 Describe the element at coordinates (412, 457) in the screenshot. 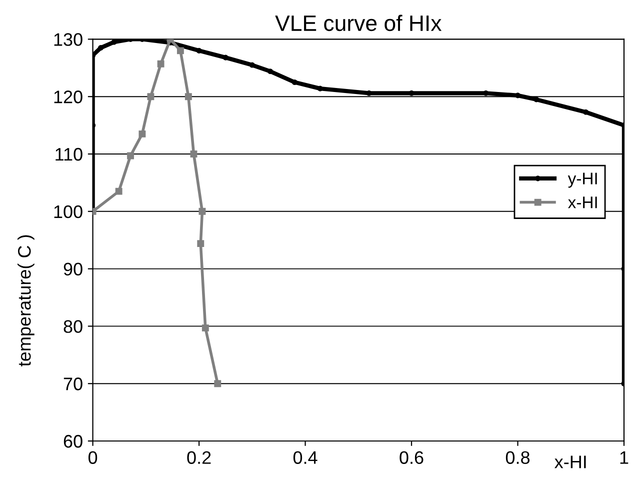

I see `x-tick-label: 0.6` at that location.